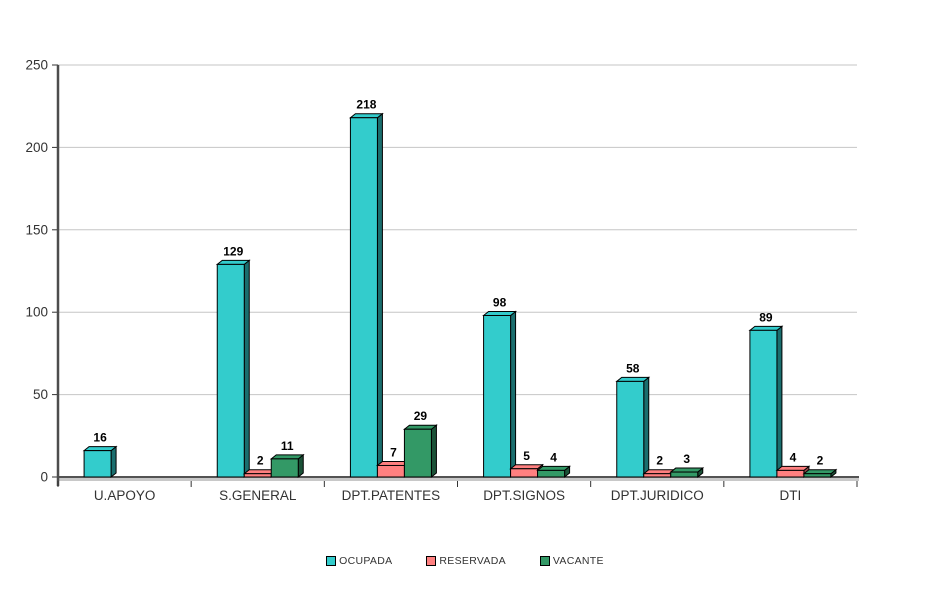 This screenshot has height=602, width=930. What do you see at coordinates (36, 229) in the screenshot?
I see `y-axis-label: 150` at bounding box center [36, 229].